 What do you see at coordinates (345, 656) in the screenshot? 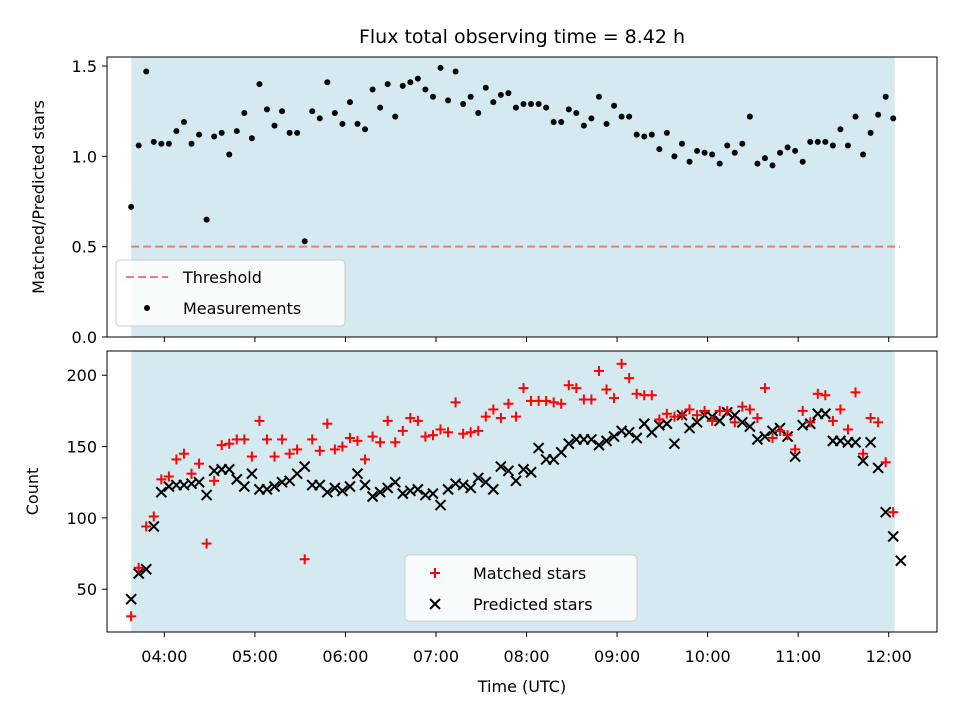
I see `x-tick-label: 06:00` at bounding box center [345, 656].